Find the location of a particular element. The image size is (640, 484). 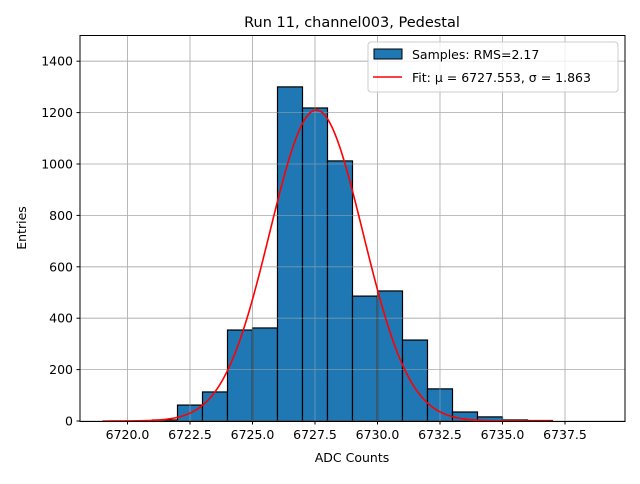

legend-label-fit: Fit: μ = 6727.553, σ = 1.863 is located at coordinates (501, 77).